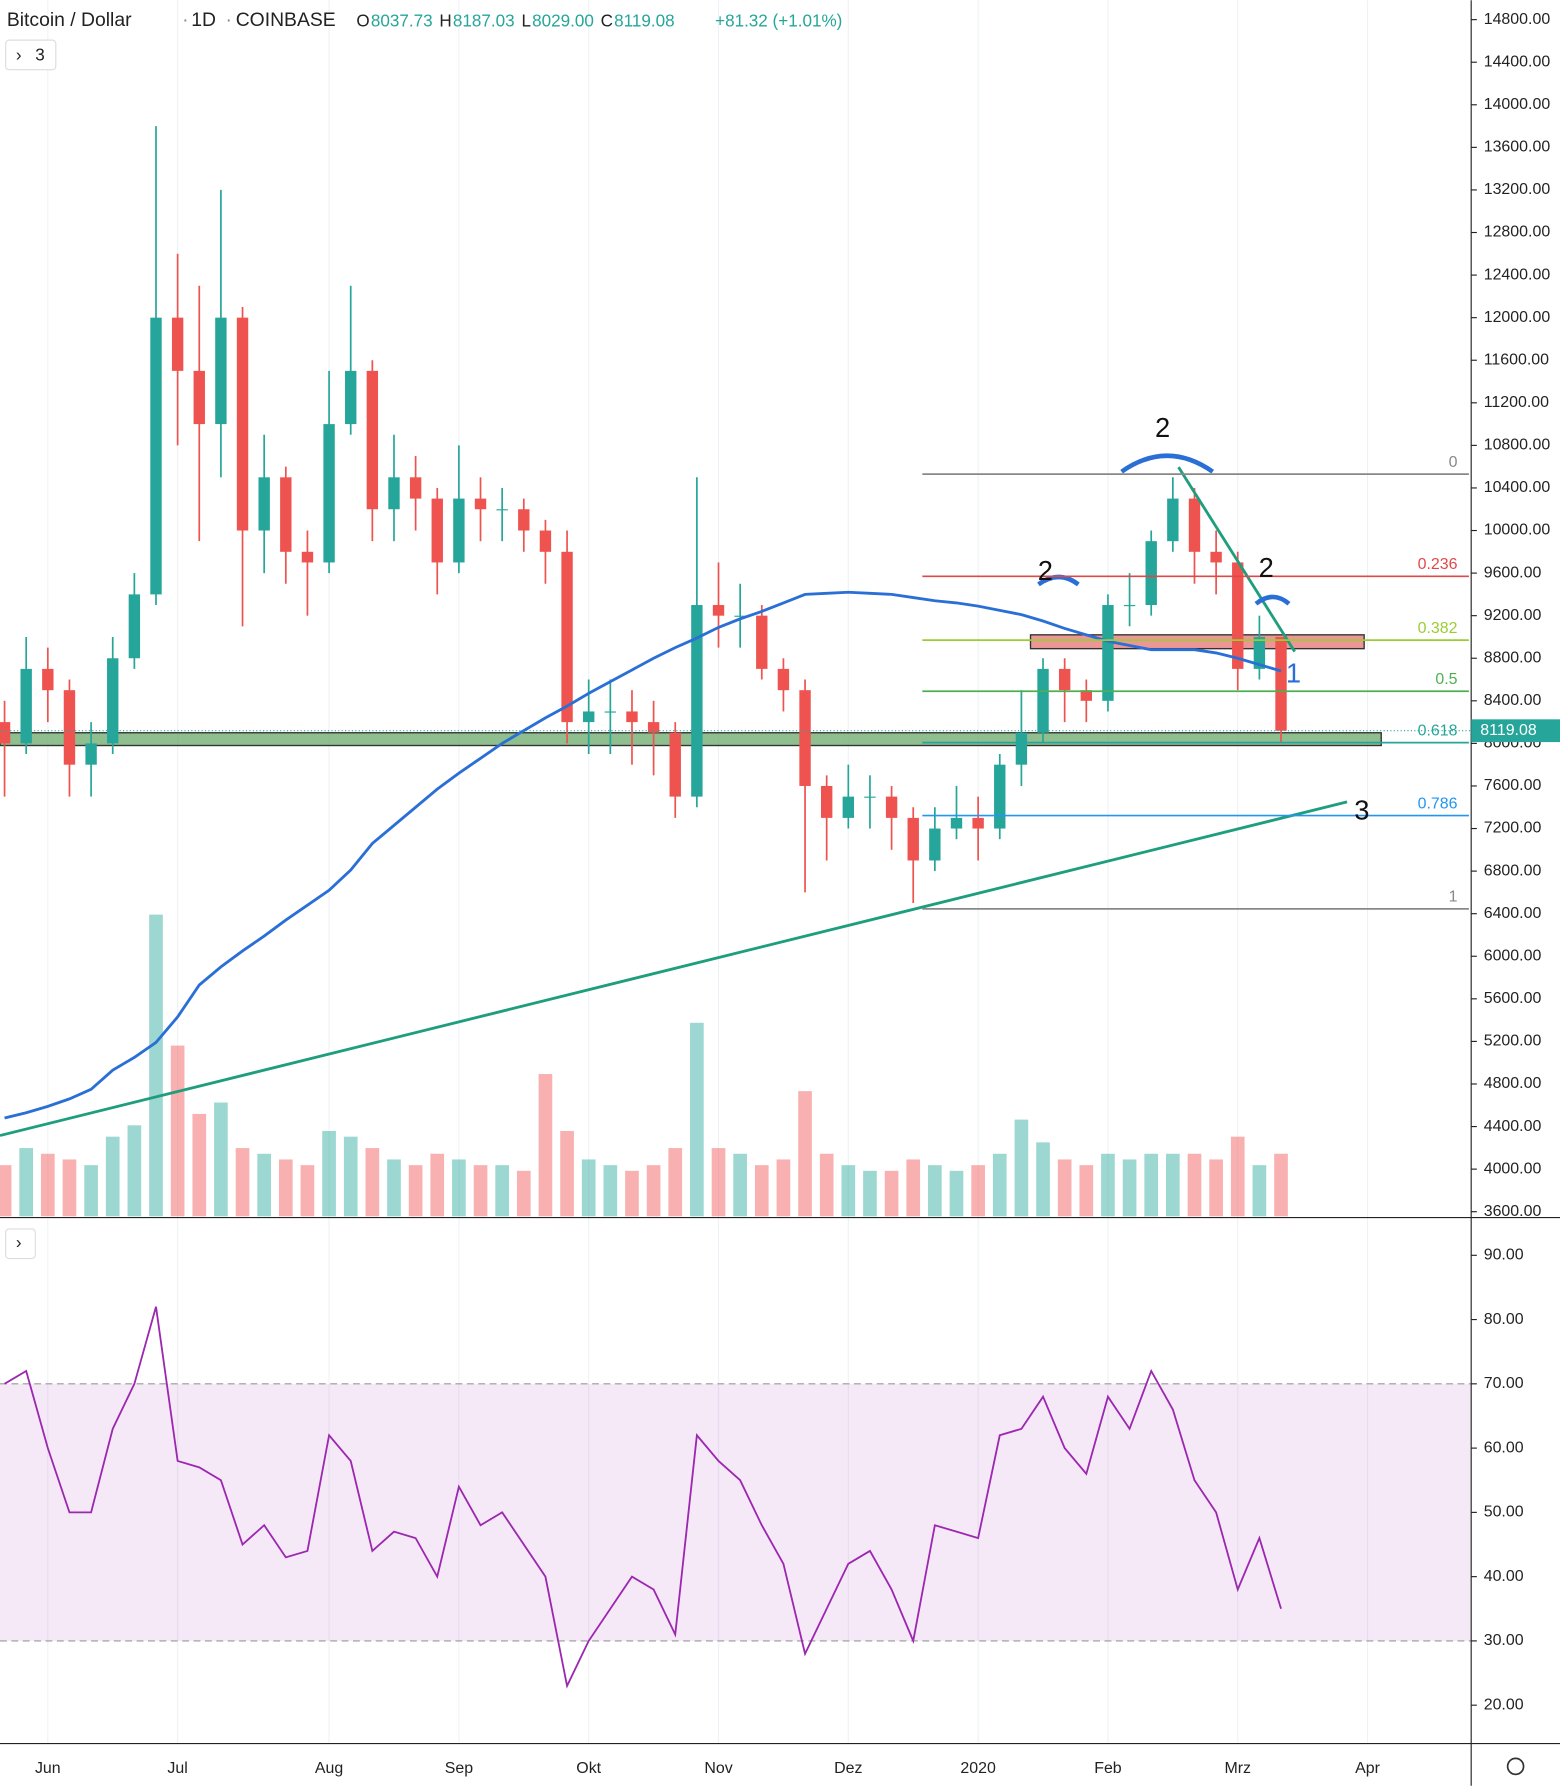 The width and height of the screenshot is (1560, 1791). What do you see at coordinates (1513, 785) in the screenshot?
I see `y-tick-label: 7600.00` at bounding box center [1513, 785].